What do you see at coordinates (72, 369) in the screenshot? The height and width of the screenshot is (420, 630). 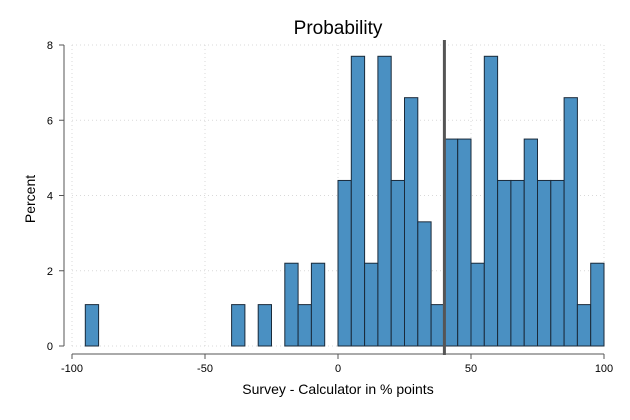 I see `x-tick-label: -100` at bounding box center [72, 369].